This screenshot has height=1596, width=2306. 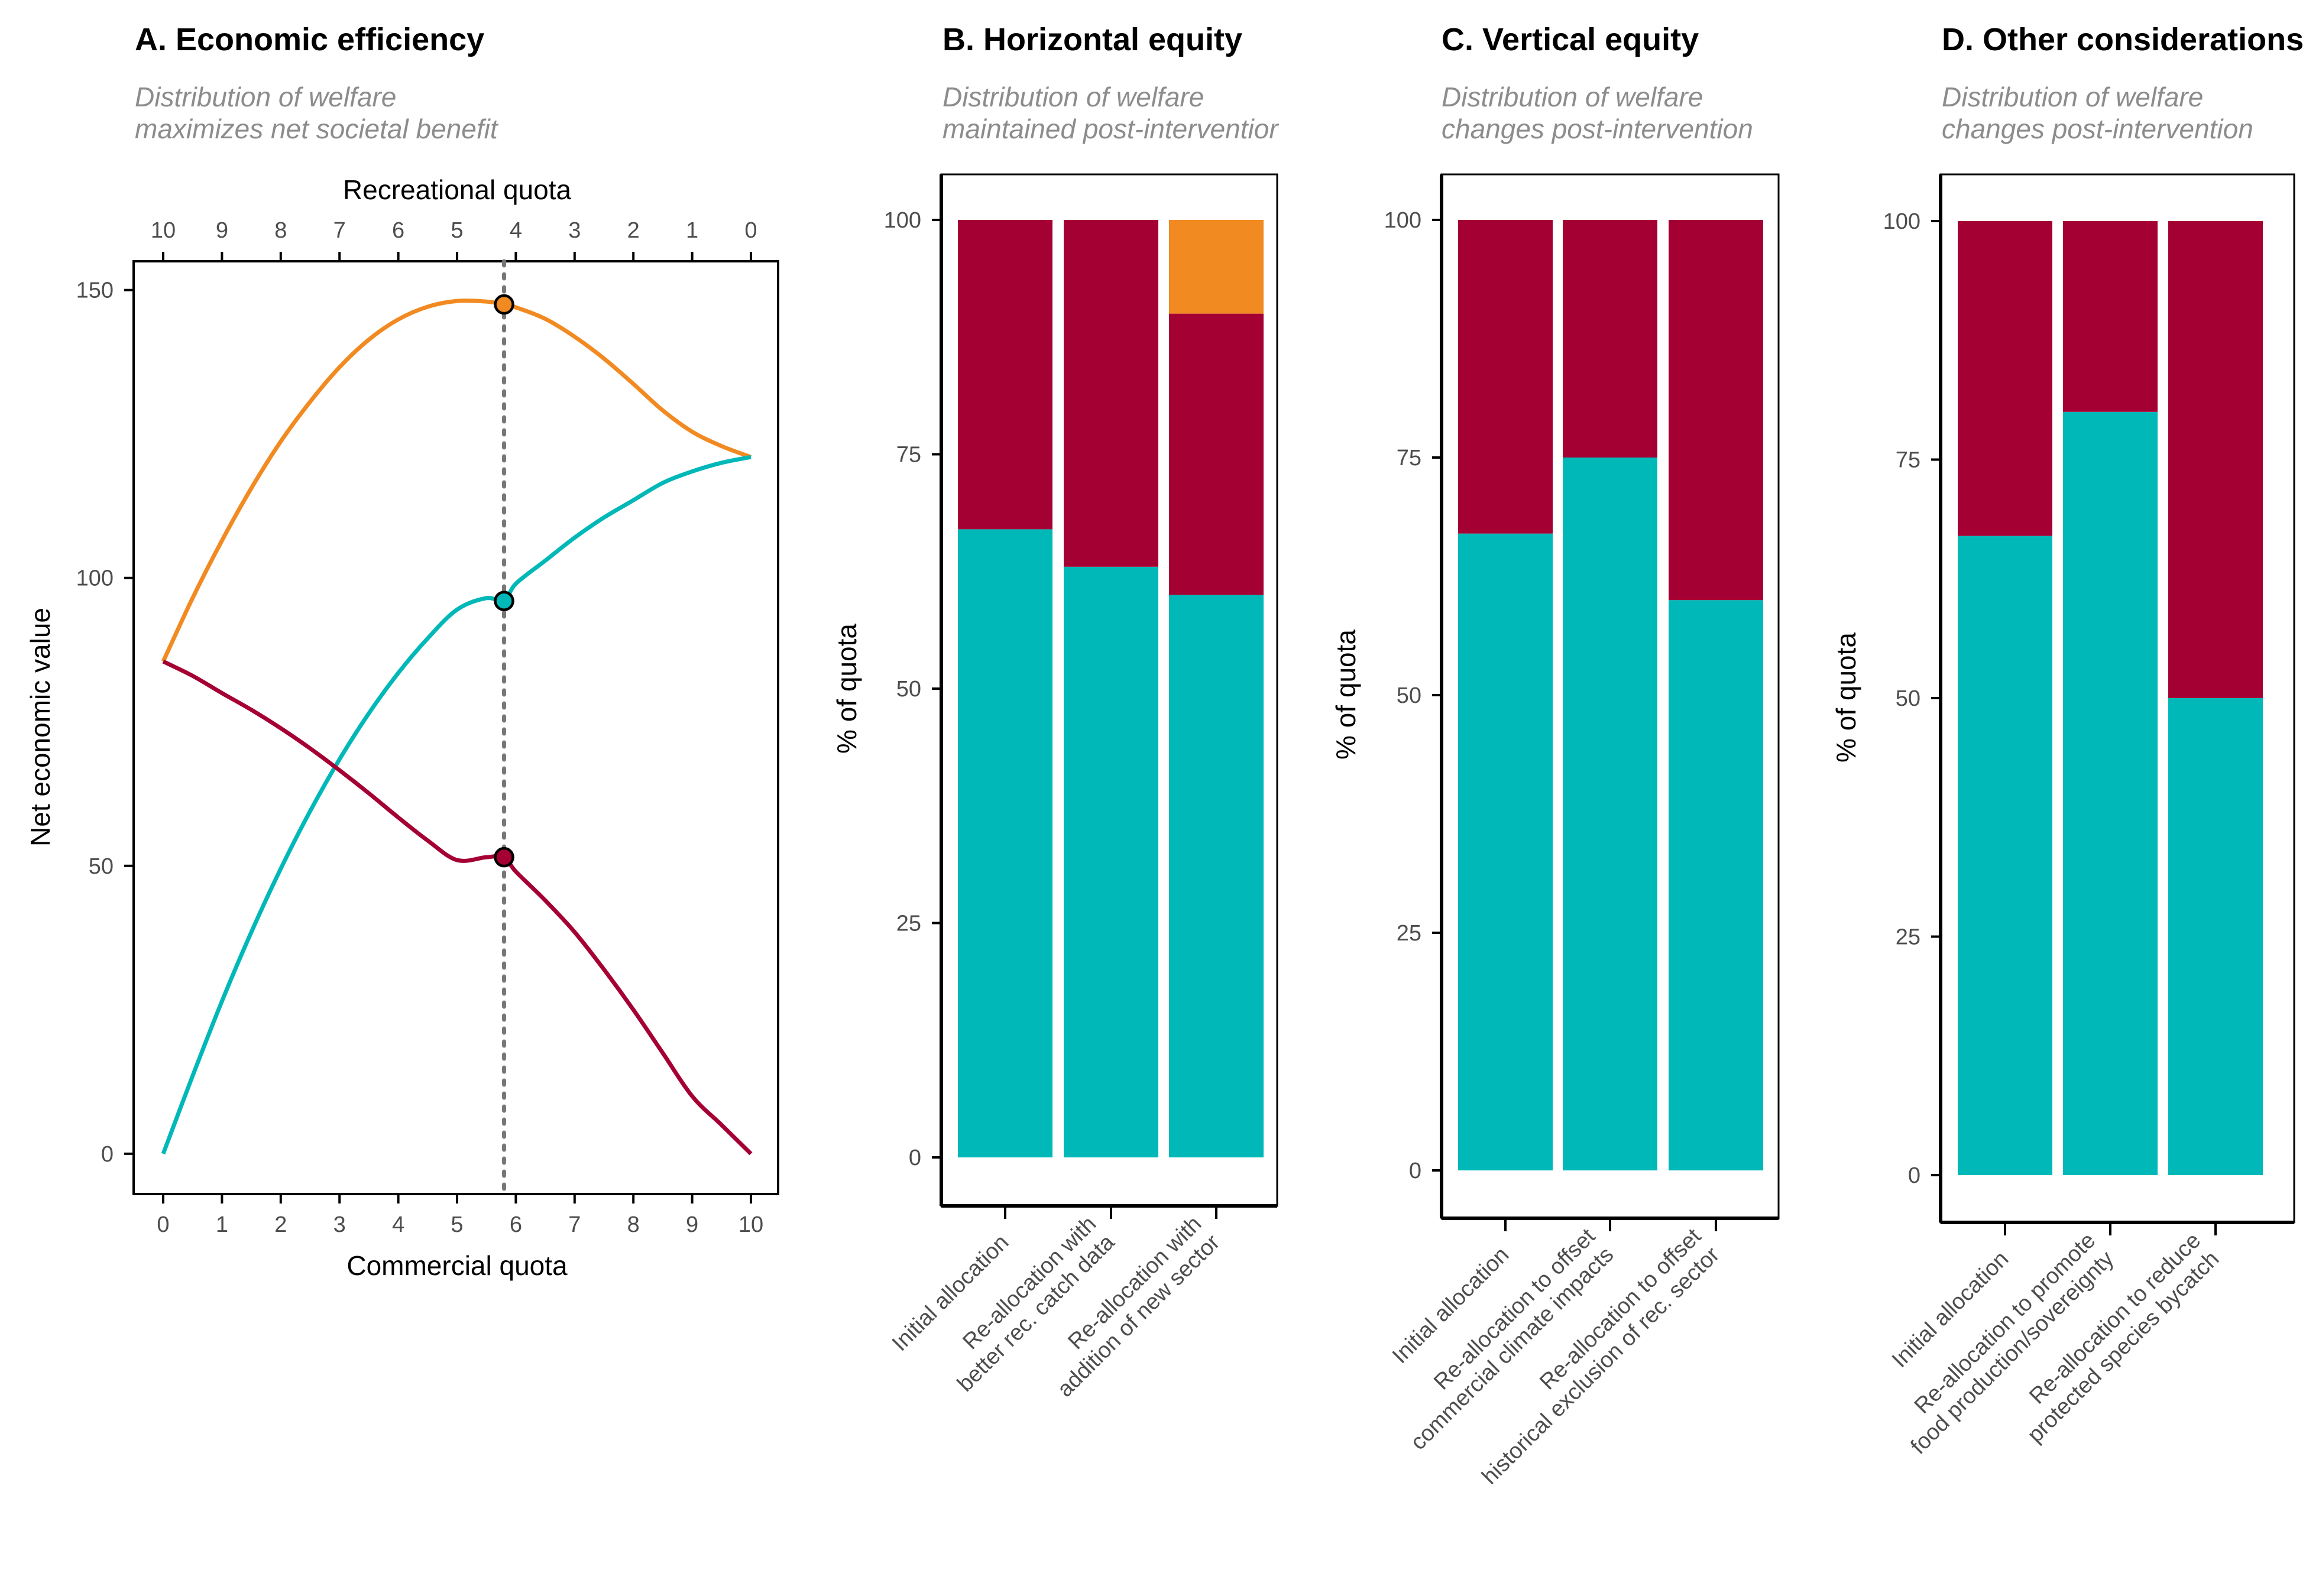 What do you see at coordinates (633, 230) in the screenshot?
I see `panel-a-x2-tick-label: 2` at bounding box center [633, 230].